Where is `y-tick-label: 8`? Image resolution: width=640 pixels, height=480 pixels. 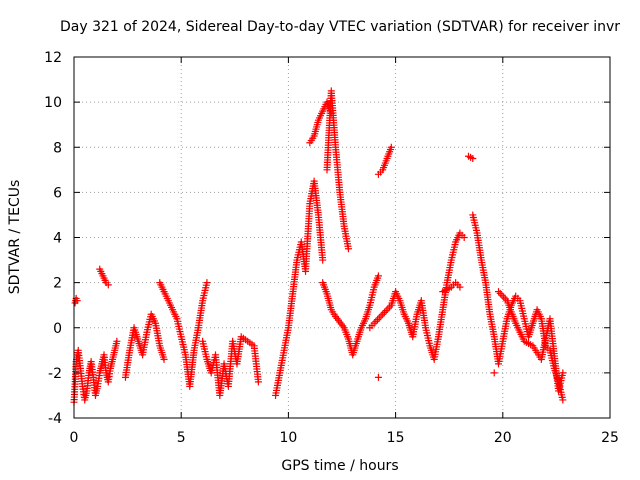
y-tick-label: 8 is located at coordinates (57, 148).